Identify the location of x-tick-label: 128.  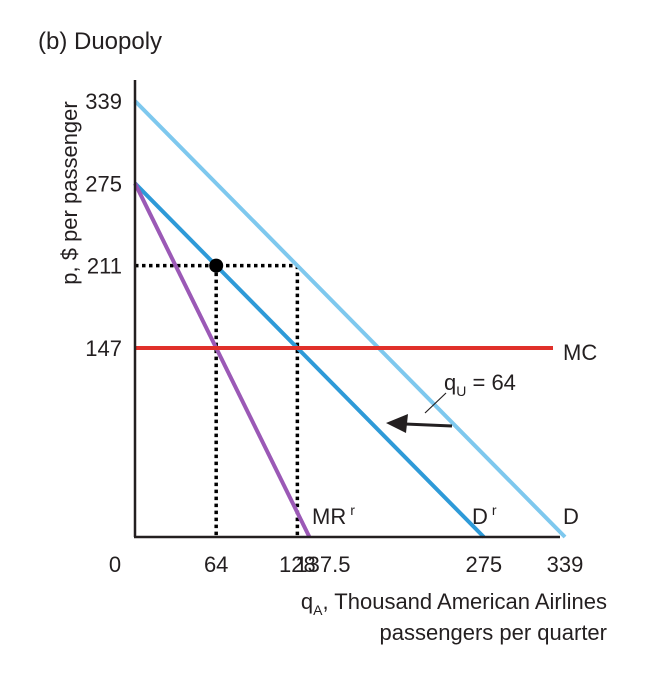
(297, 564).